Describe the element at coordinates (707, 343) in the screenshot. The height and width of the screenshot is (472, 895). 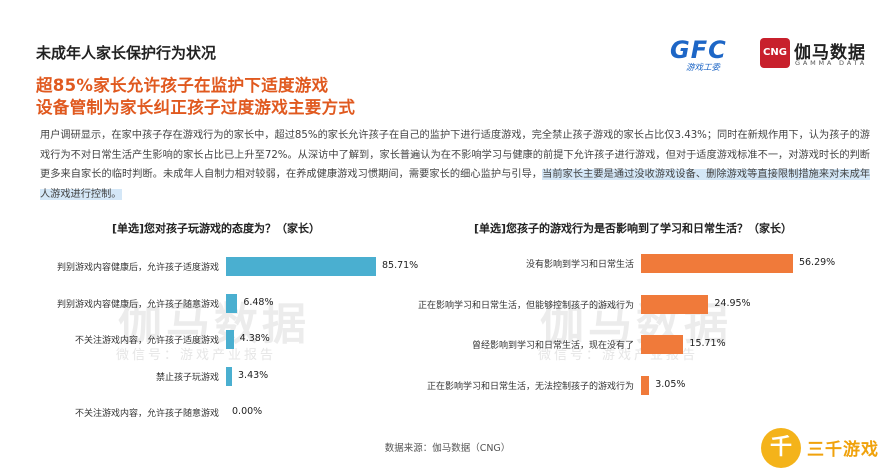
I see `value-label: 15.71%` at that location.